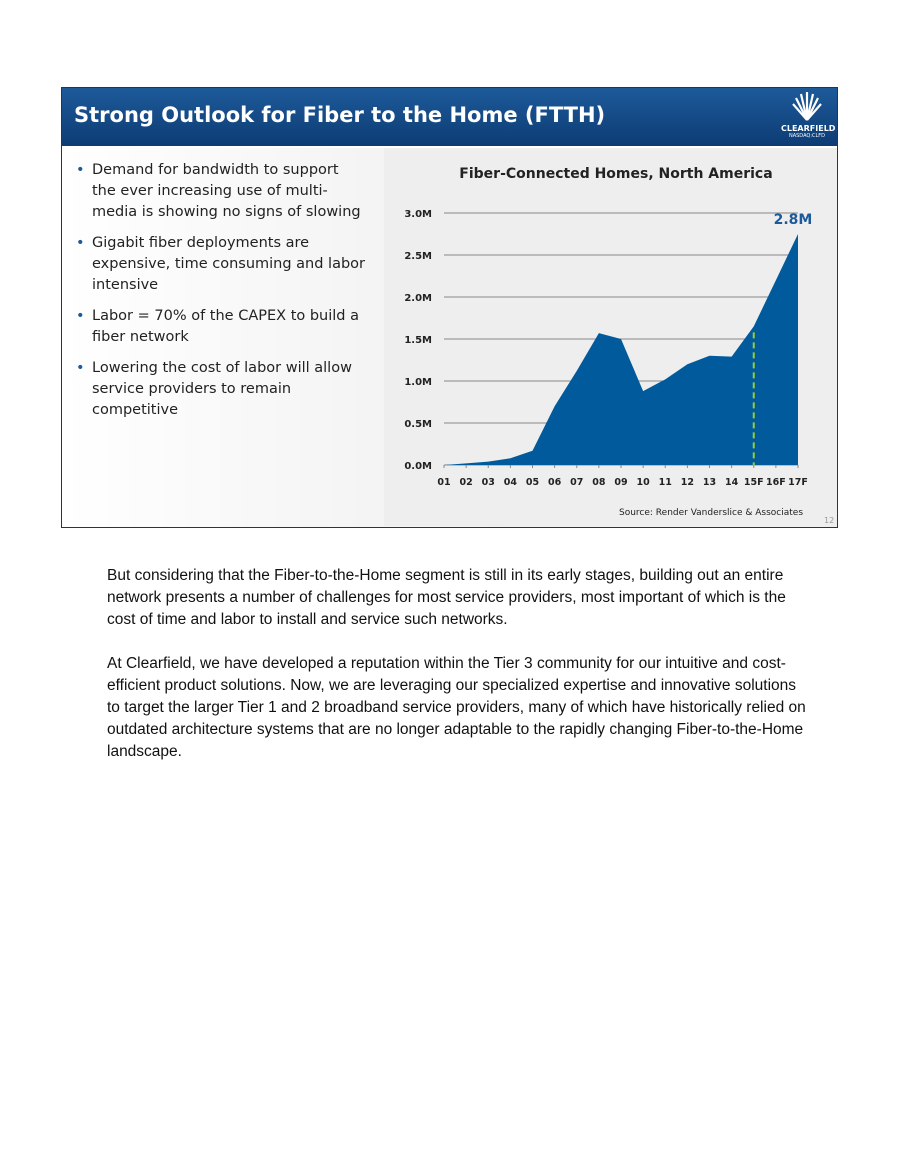  I want to click on page-number: 12, so click(829, 520).